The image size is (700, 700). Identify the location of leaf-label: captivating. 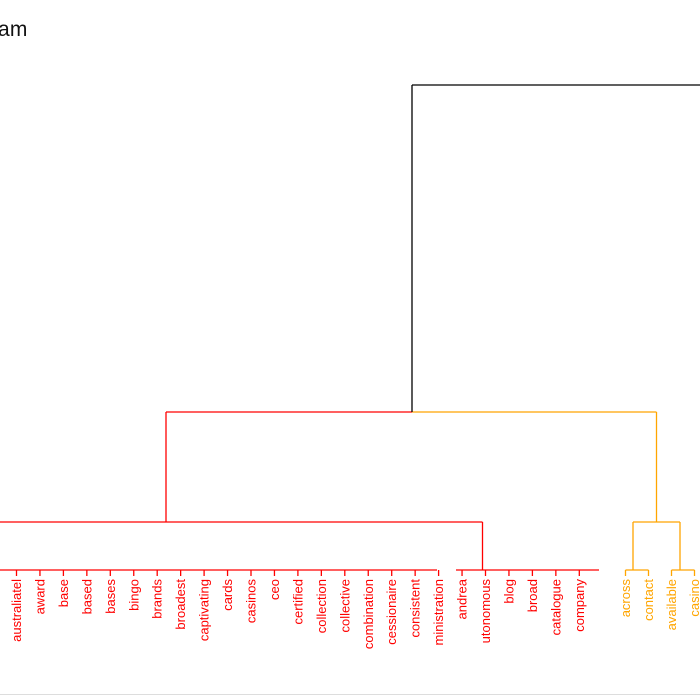
(204, 610).